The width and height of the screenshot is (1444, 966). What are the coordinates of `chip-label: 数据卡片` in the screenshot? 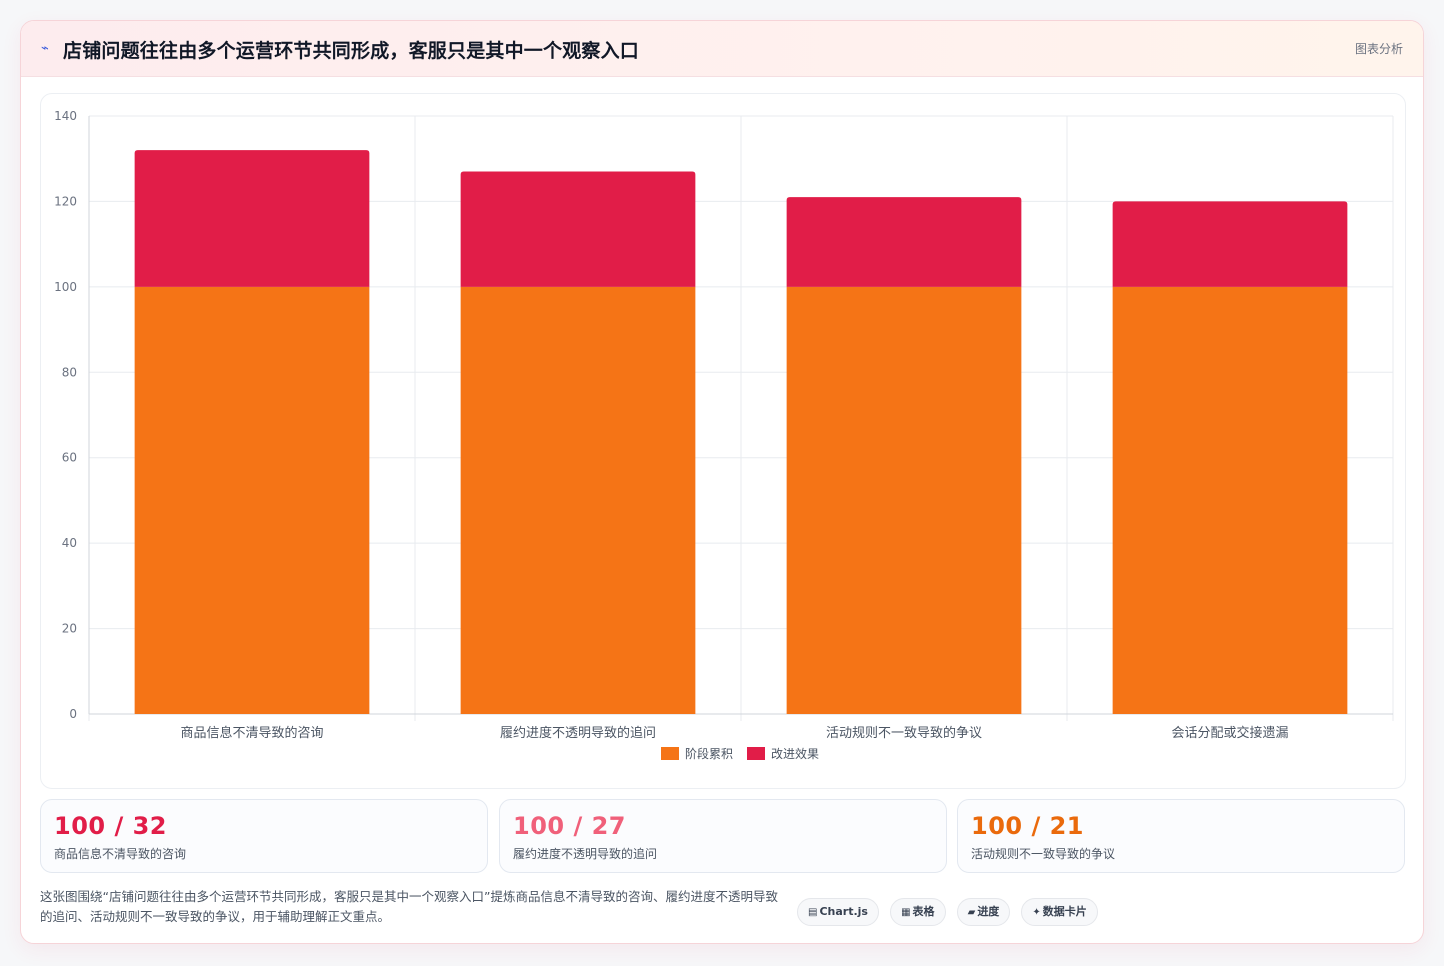 It's located at (1064, 911).